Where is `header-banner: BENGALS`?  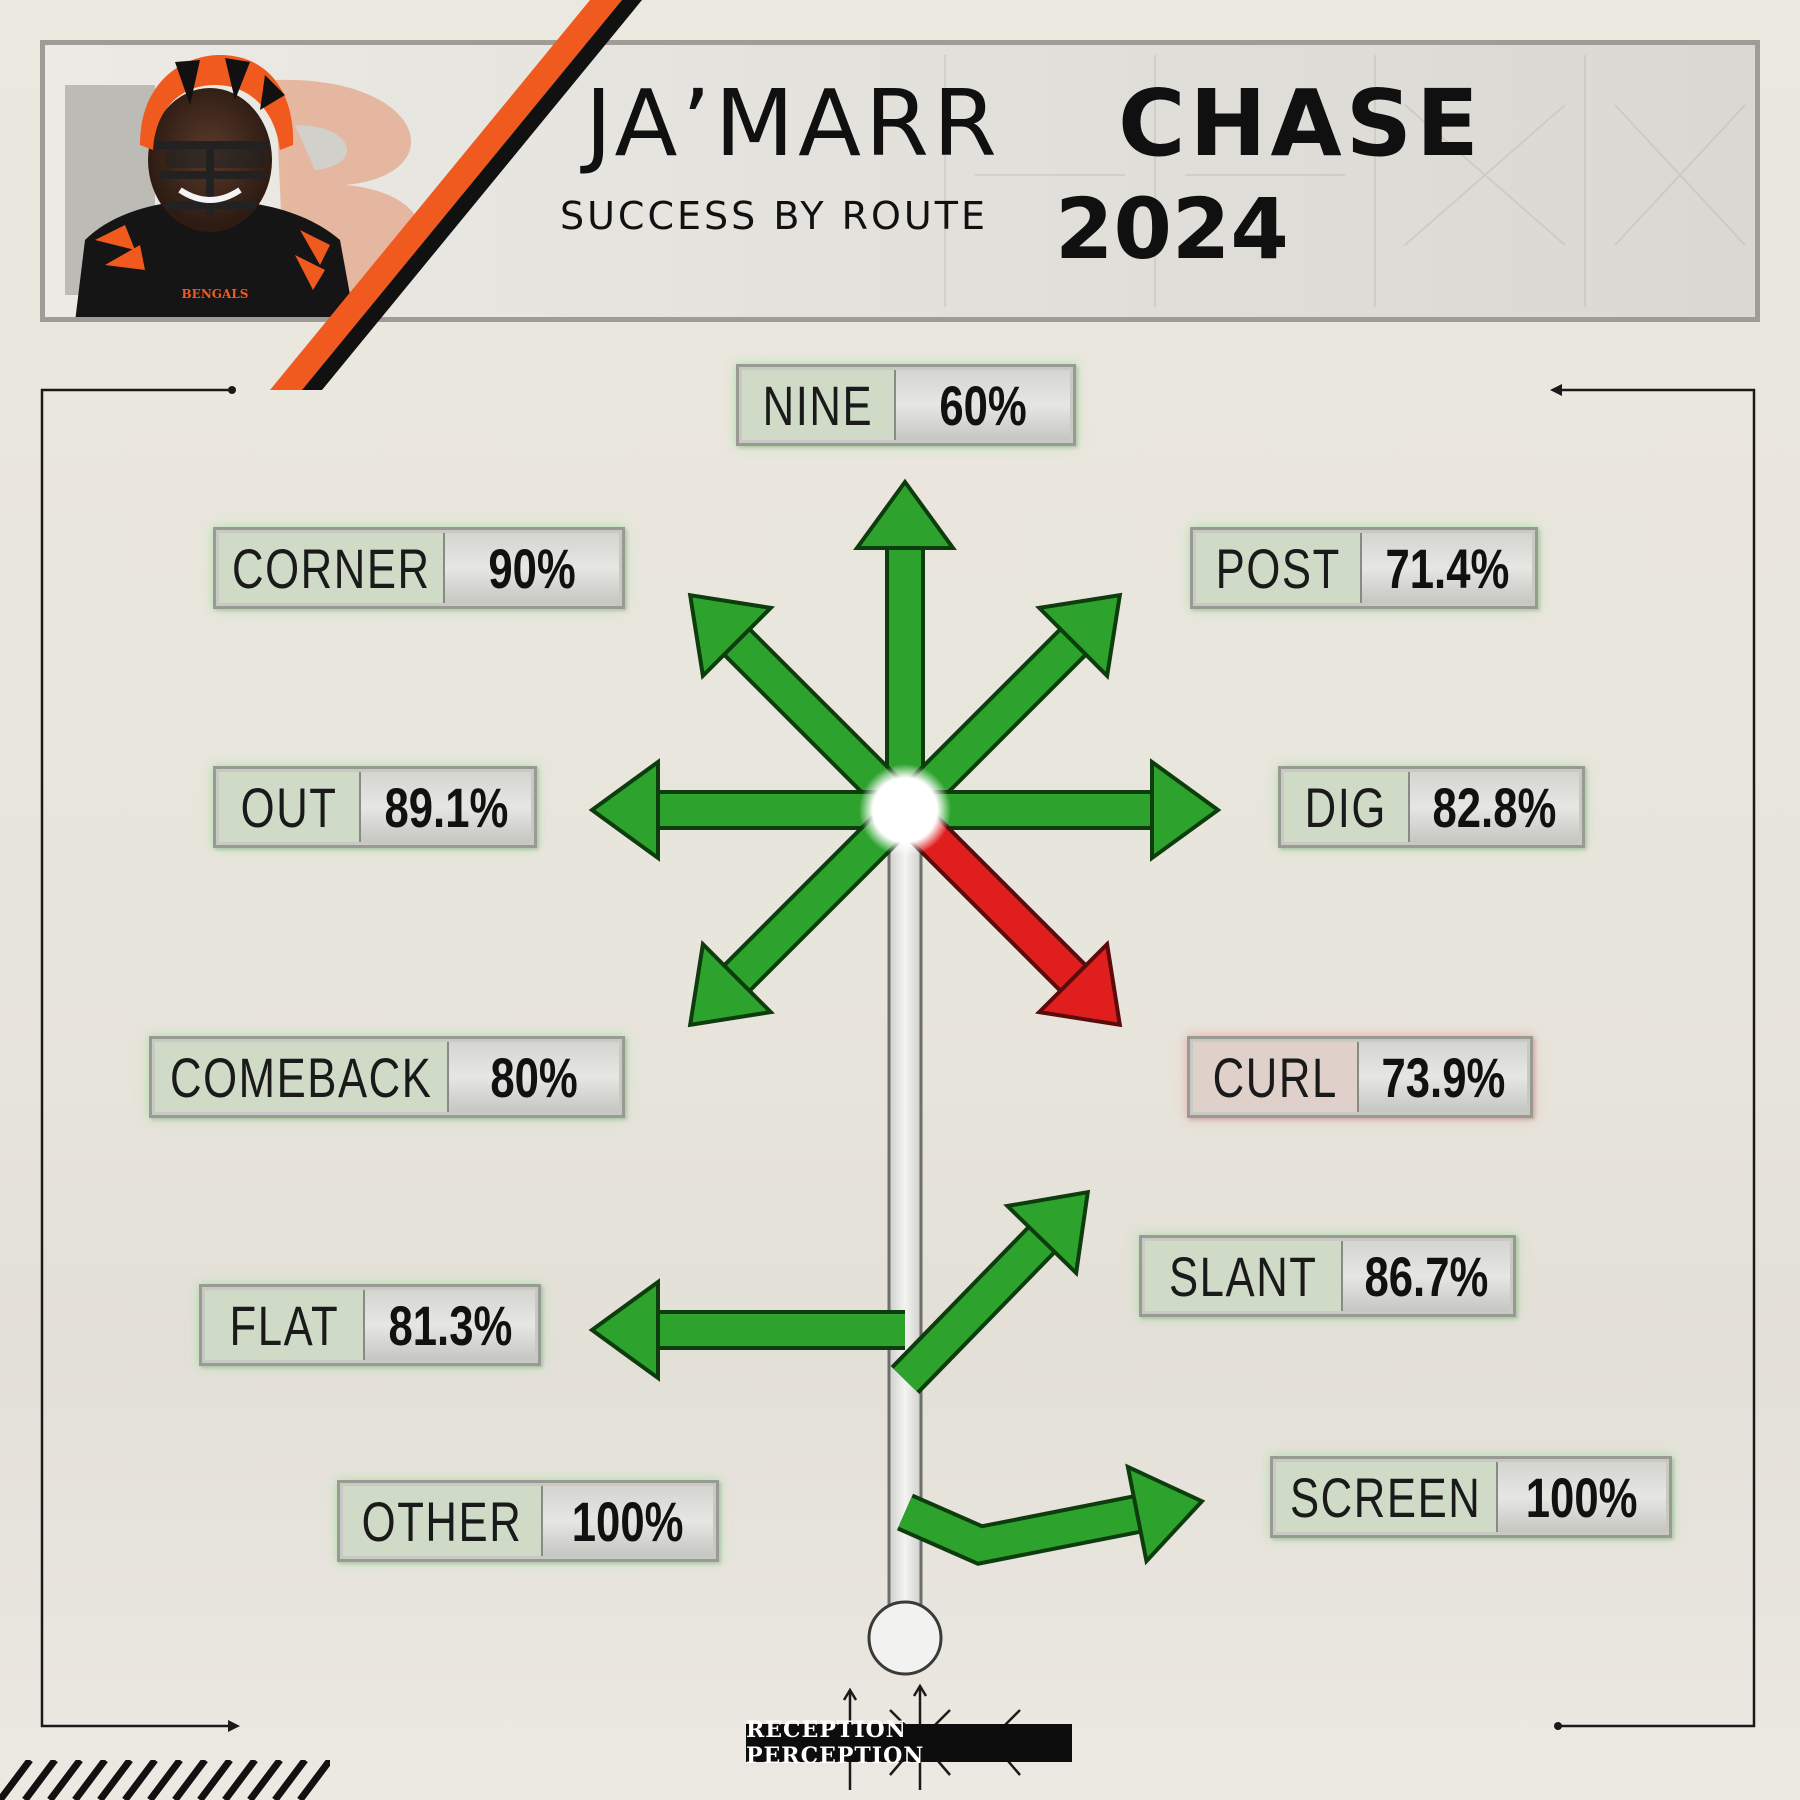 header-banner: BENGALS is located at coordinates (900, 181).